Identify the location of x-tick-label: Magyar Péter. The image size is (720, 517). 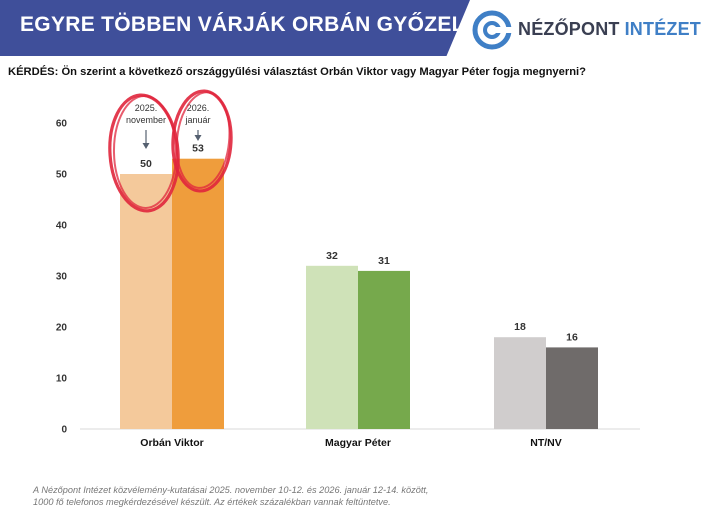
(358, 443).